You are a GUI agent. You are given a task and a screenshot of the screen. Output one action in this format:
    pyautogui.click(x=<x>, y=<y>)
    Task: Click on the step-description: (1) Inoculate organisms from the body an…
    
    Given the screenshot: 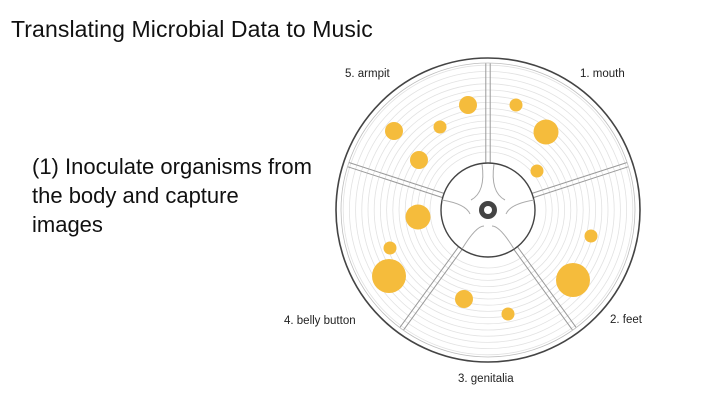 What is the action you would take?
    pyautogui.click(x=172, y=195)
    